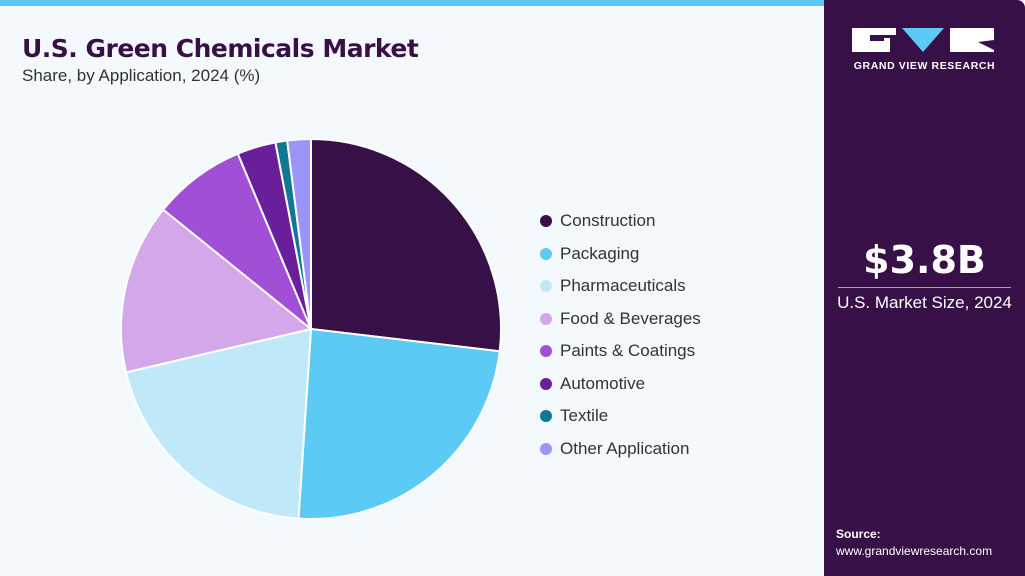  Describe the element at coordinates (858, 534) in the screenshot. I see `source-label: Source:` at that location.